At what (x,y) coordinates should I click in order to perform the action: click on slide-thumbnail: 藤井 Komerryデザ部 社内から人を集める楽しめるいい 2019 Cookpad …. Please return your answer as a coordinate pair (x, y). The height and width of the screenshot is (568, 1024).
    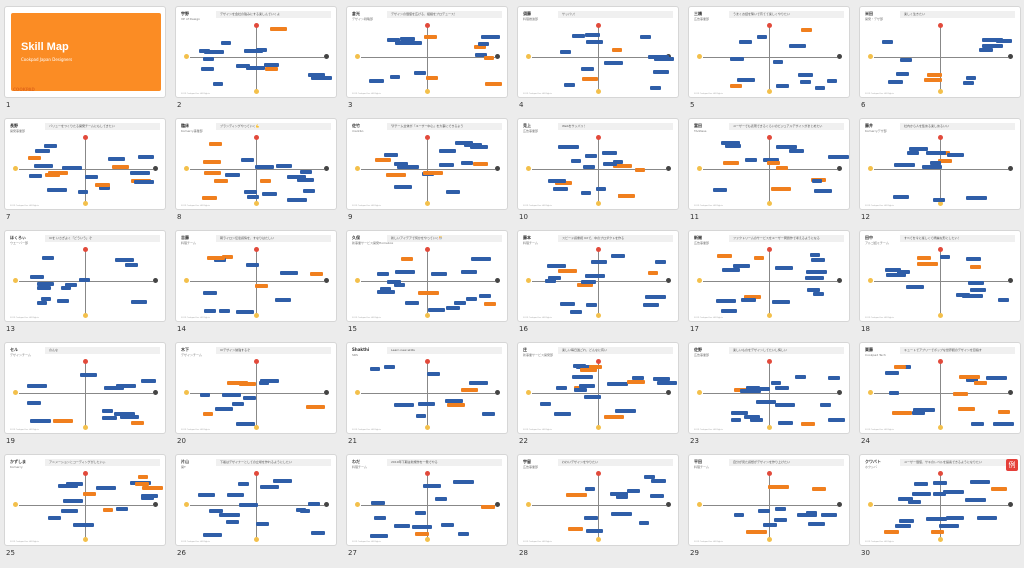
    Looking at the image, I should click on (941, 175).